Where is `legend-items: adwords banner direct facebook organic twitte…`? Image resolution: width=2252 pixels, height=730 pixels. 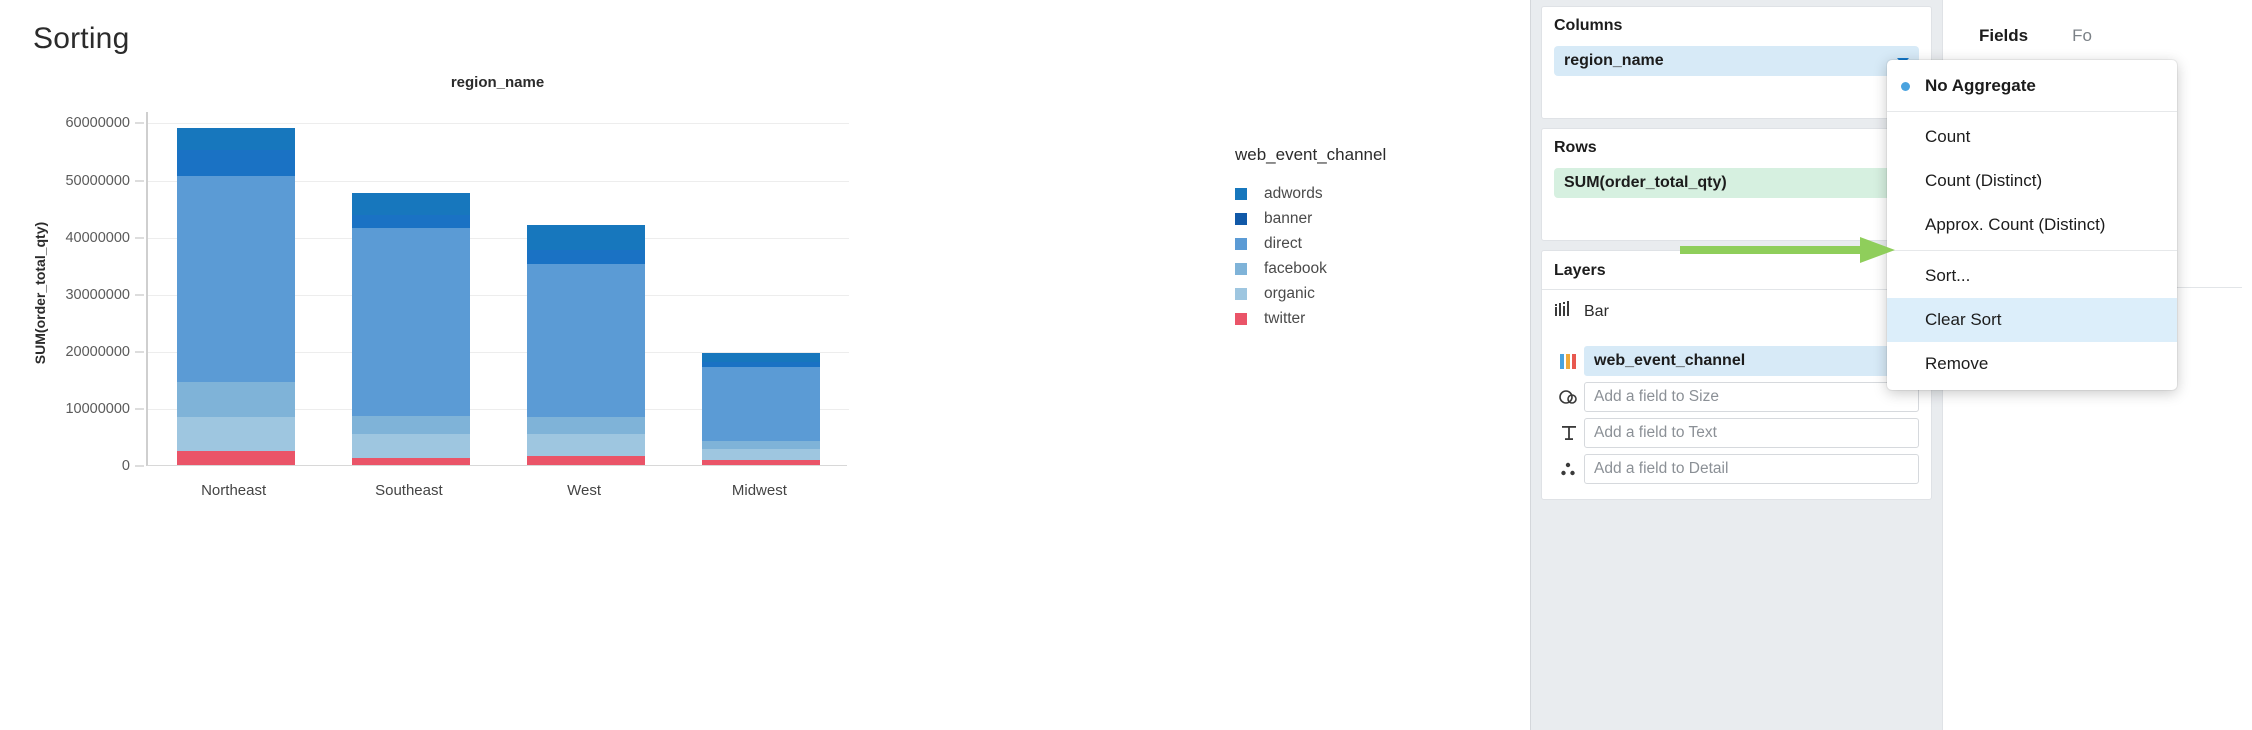
legend-items: adwords banner direct facebook organic twitte… is located at coordinates (1310, 256).